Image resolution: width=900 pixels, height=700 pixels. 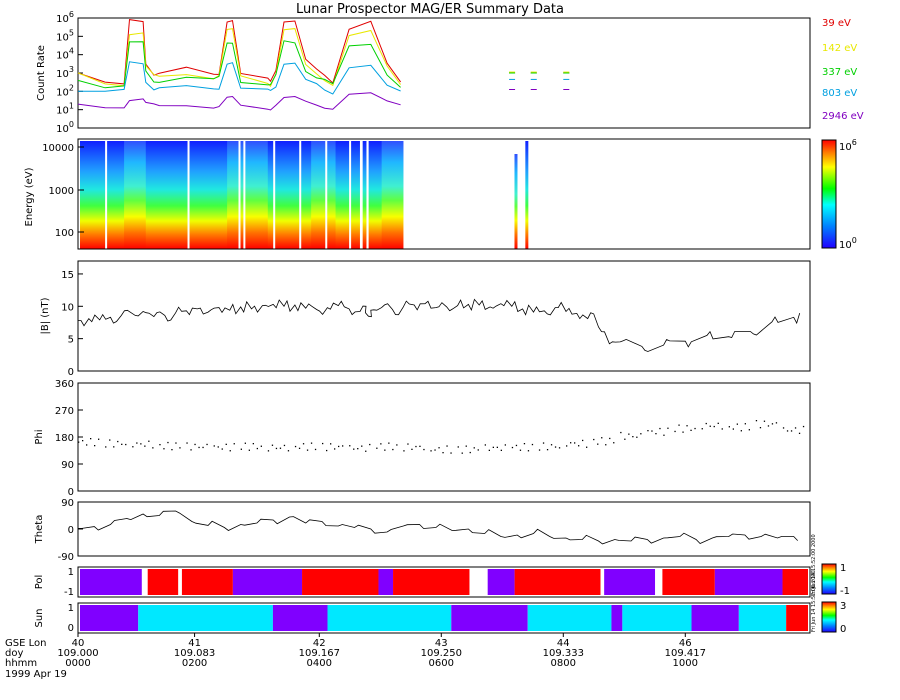 What do you see at coordinates (444, 194) in the screenshot?
I see `spectrogram-frame` at bounding box center [444, 194].